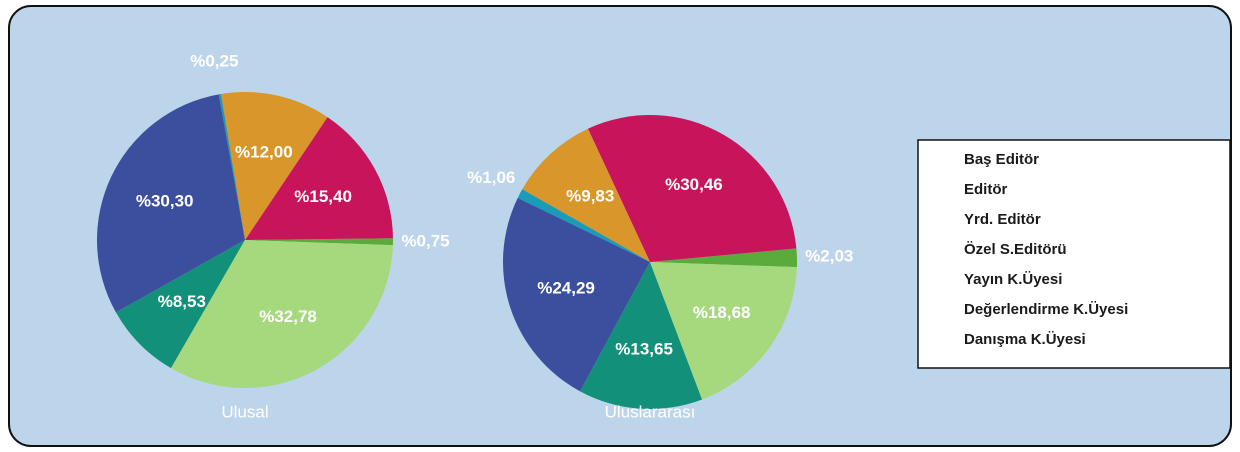 This screenshot has height=452, width=1240. What do you see at coordinates (214, 61) in the screenshot?
I see `data-label: %0,25` at bounding box center [214, 61].